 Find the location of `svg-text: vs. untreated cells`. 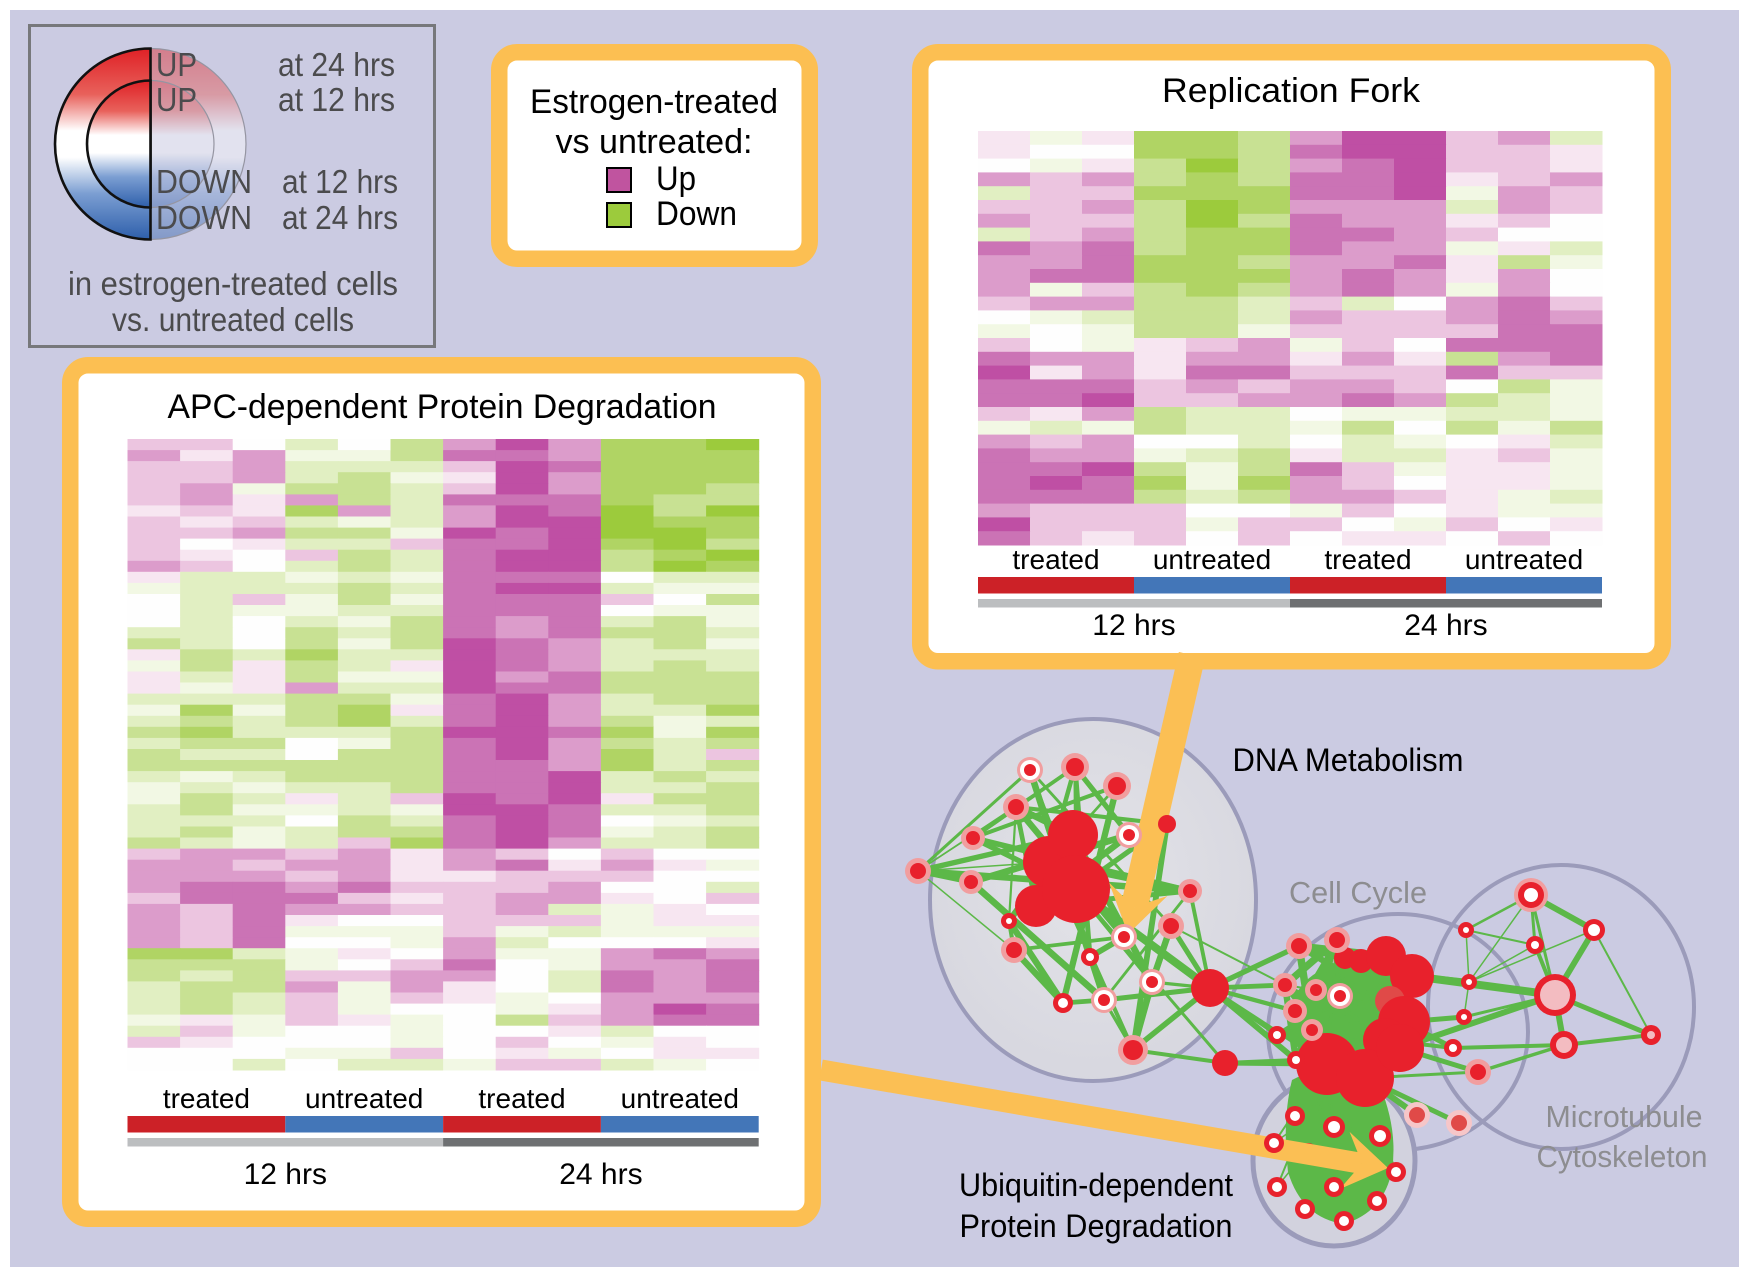

svg-text: vs. untreated cells is located at coordinates (233, 319).